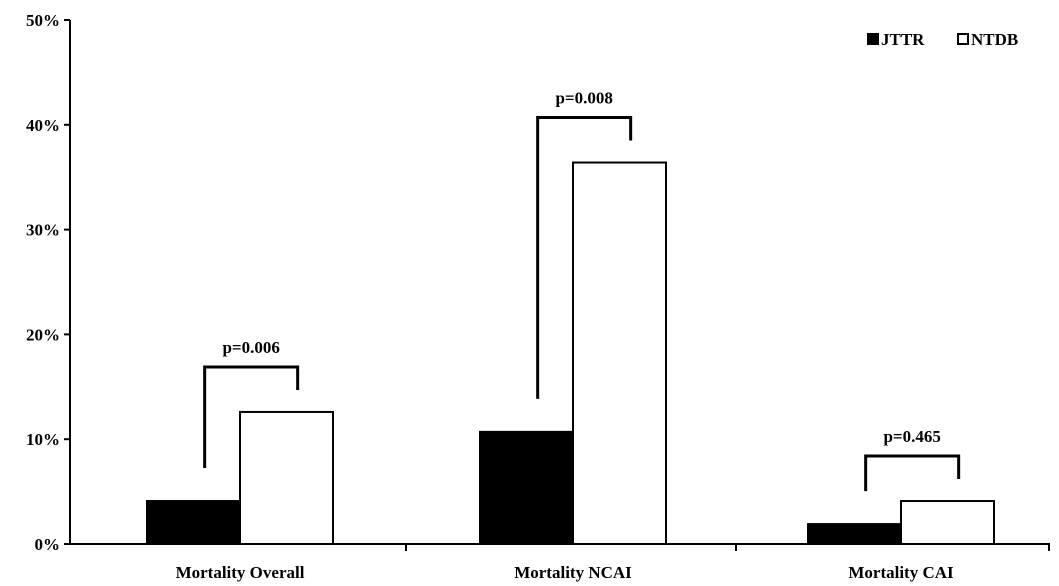  Describe the element at coordinates (48, 282) in the screenshot. I see `y-axis-ticks: 0% 10% 20% 30% 40% 50%` at that location.